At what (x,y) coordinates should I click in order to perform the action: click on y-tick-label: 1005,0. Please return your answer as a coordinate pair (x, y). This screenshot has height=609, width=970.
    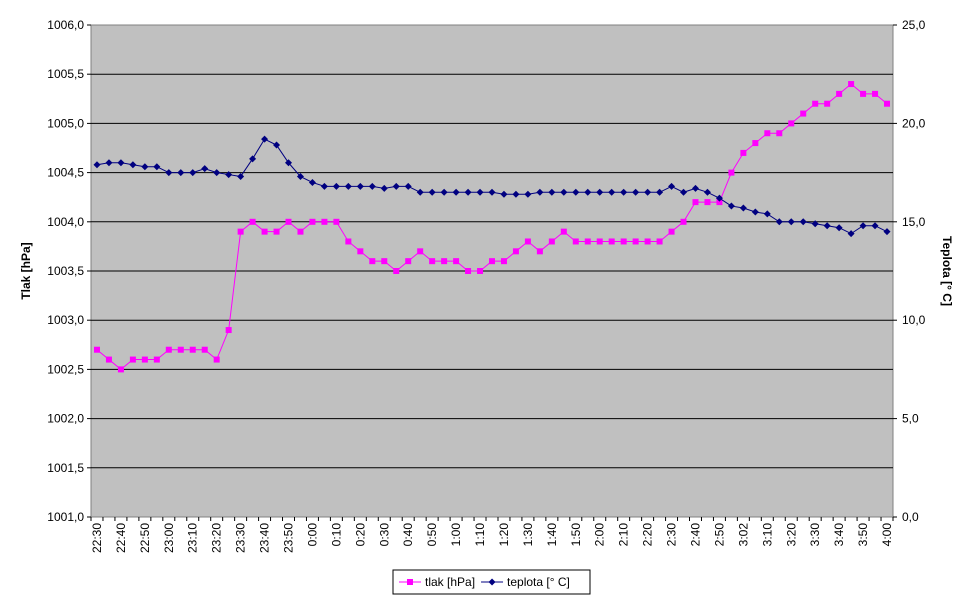
    Looking at the image, I should click on (65, 123).